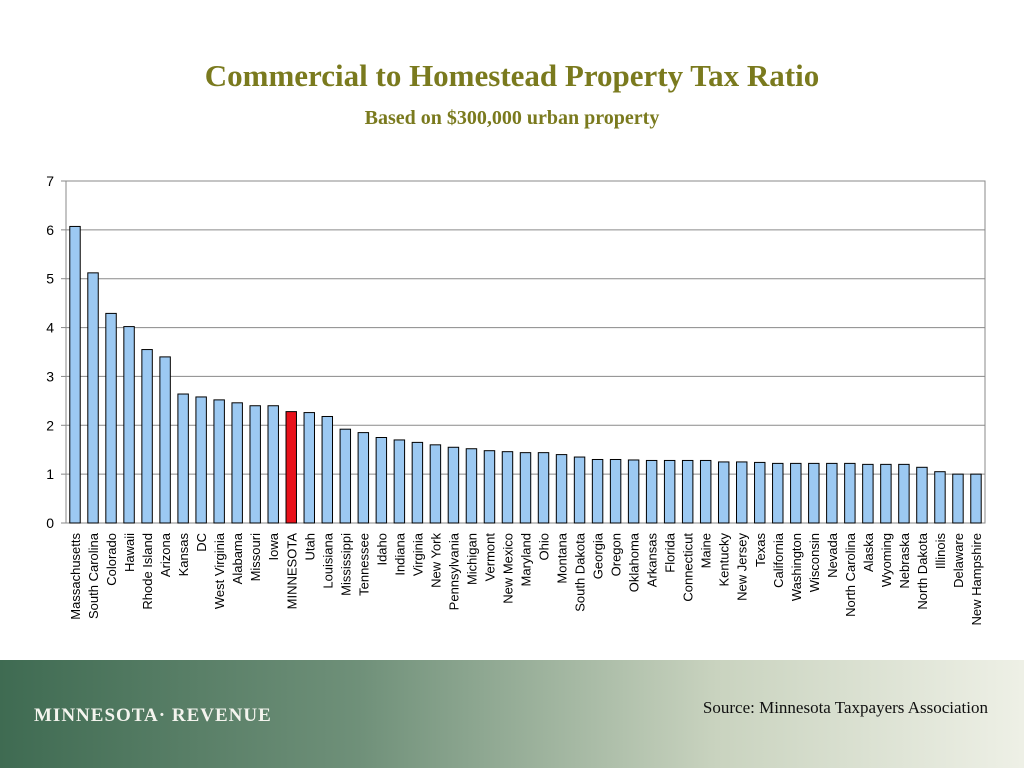  Describe the element at coordinates (687, 491) in the screenshot. I see `bar-connecticut` at that location.